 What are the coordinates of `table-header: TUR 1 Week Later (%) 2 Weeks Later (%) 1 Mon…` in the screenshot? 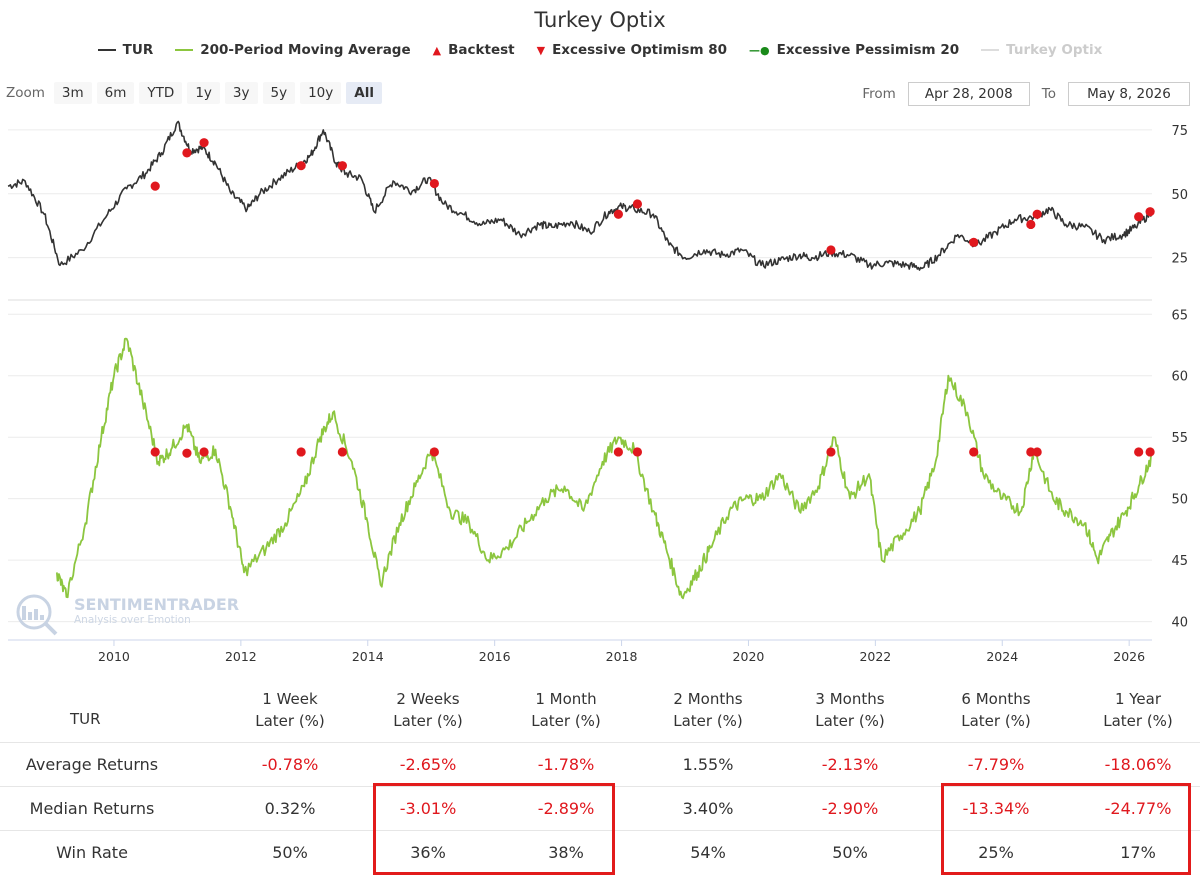 It's located at (600, 711).